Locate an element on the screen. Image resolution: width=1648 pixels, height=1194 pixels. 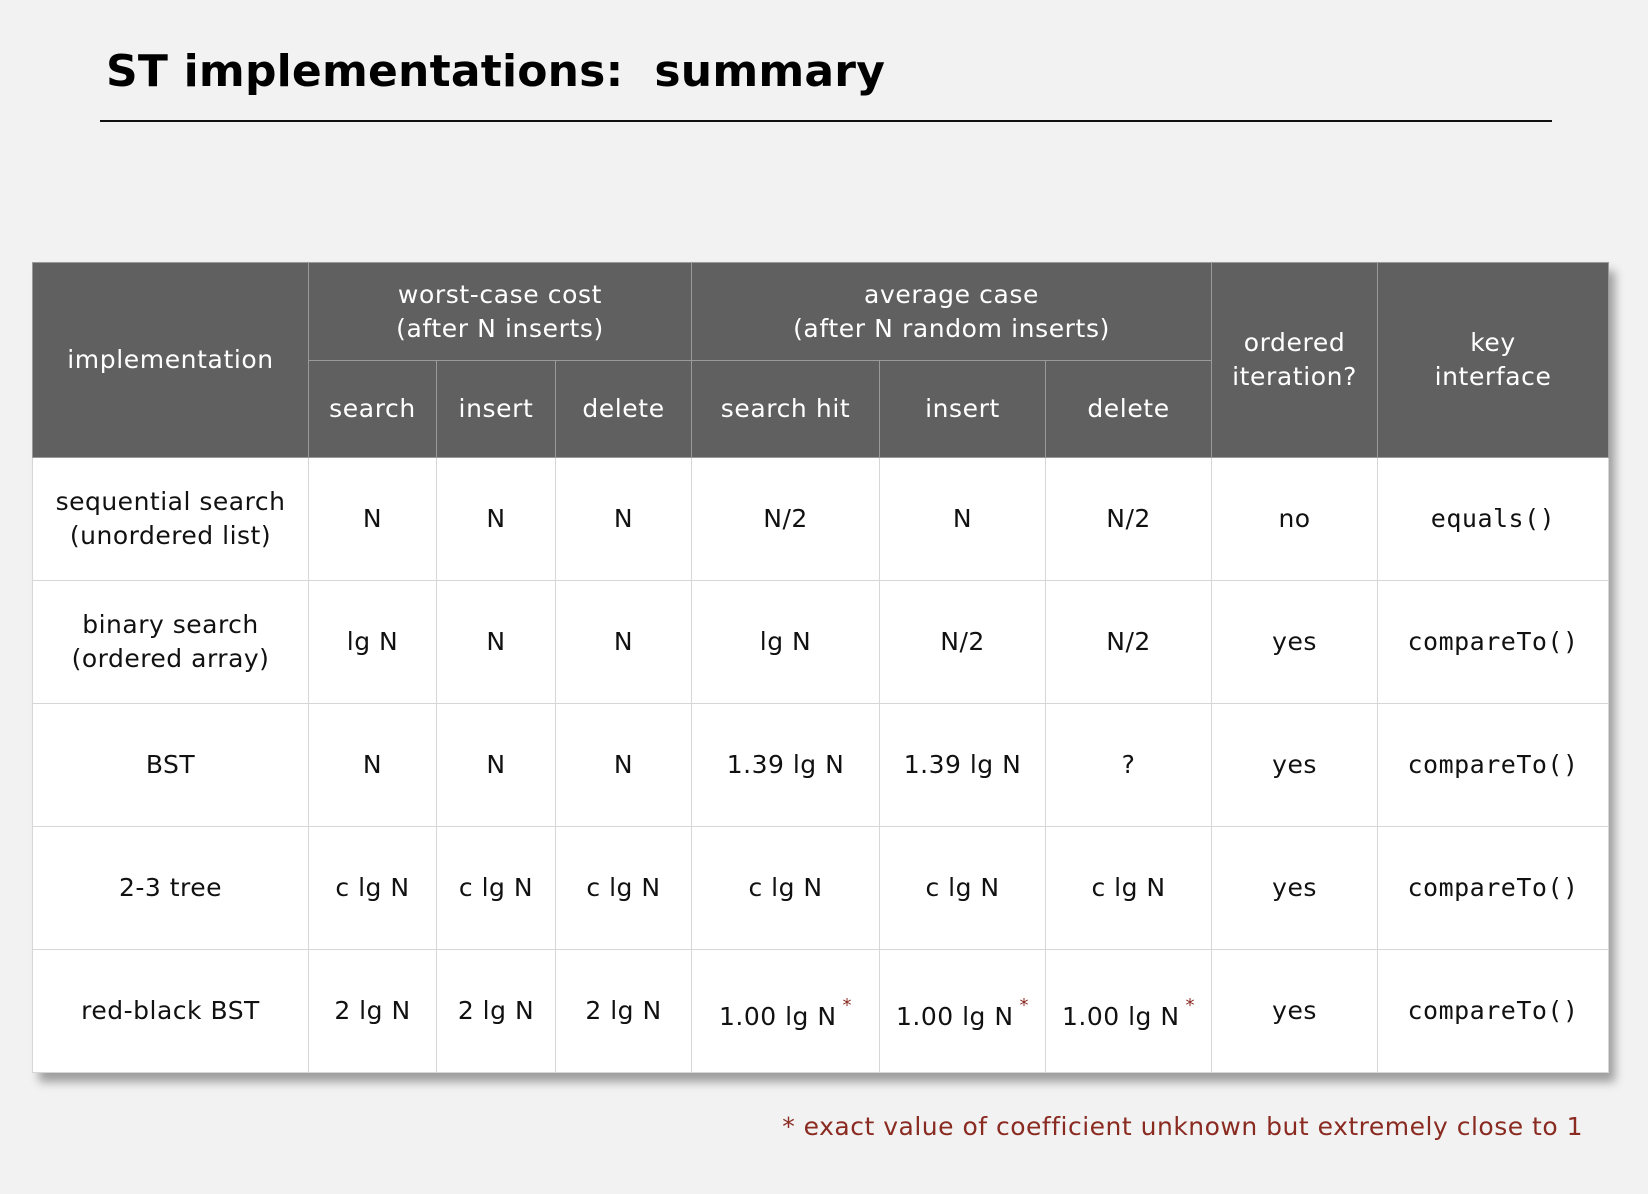
table-row: BST N N N 1.39 lg N 1.39 lg N? yes compareTo() is located at coordinates (821, 765).